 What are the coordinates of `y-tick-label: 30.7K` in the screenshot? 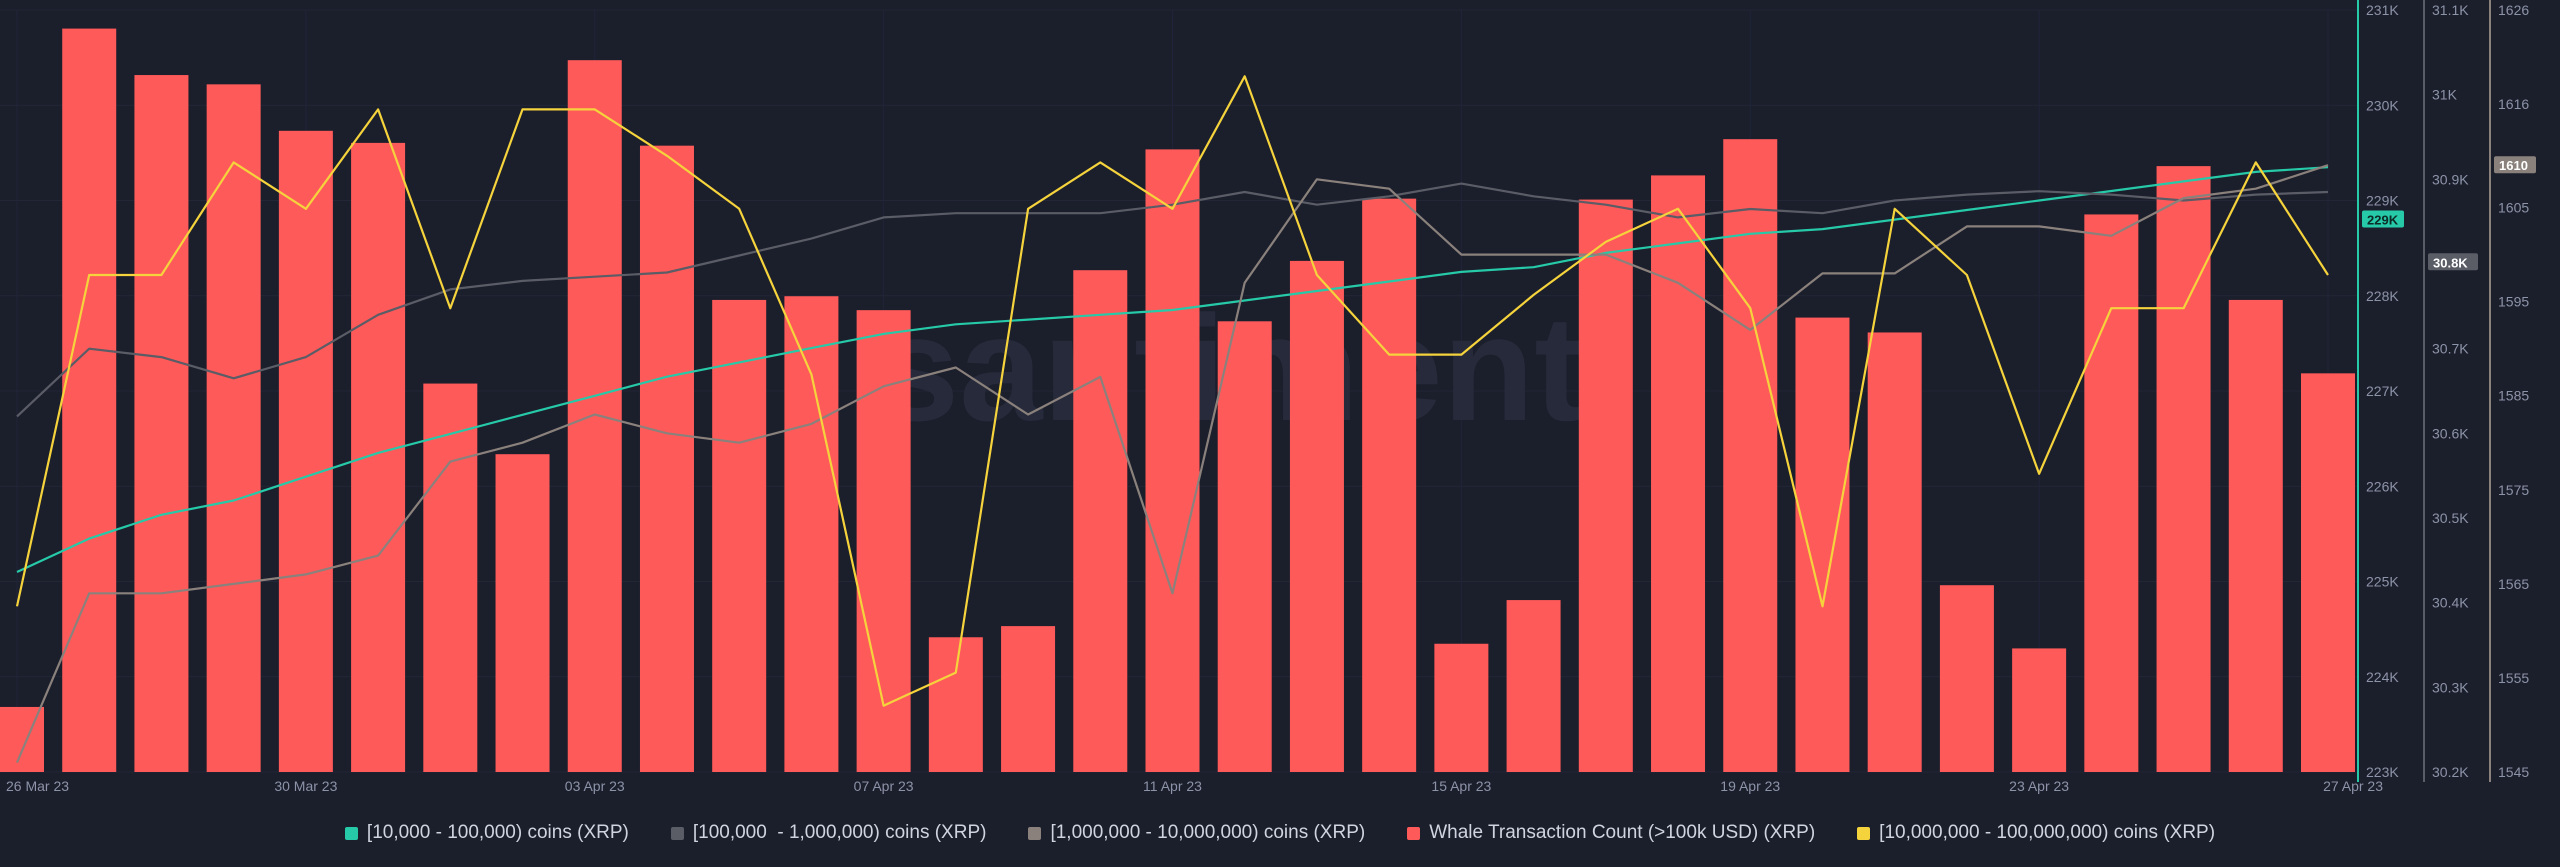 It's located at (2450, 349).